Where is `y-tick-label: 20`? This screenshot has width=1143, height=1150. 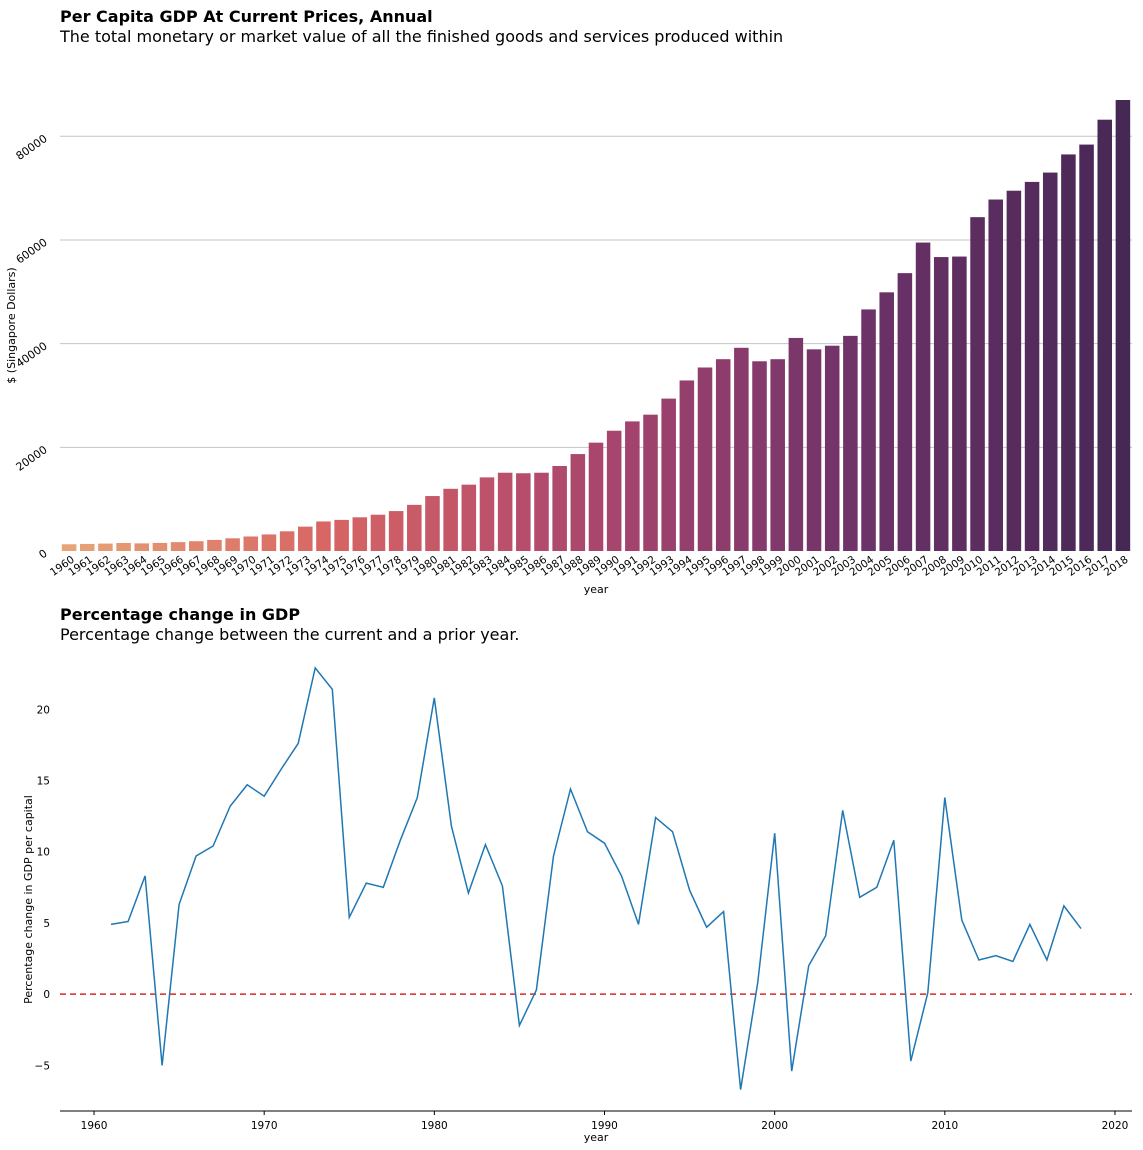
y-tick-label: 20 is located at coordinates (43, 710).